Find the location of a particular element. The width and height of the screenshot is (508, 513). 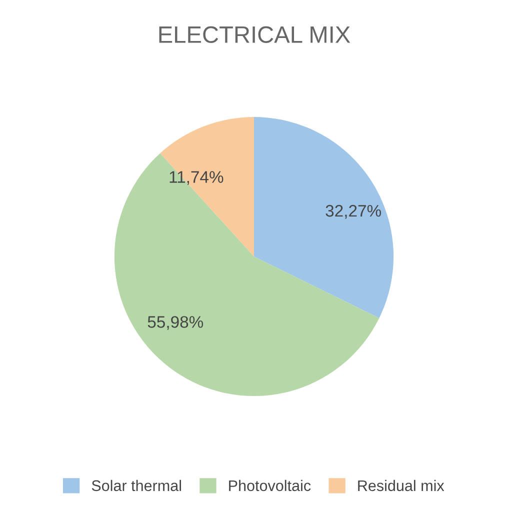

chart-title: ELECTRICAL MIX is located at coordinates (254, 34).